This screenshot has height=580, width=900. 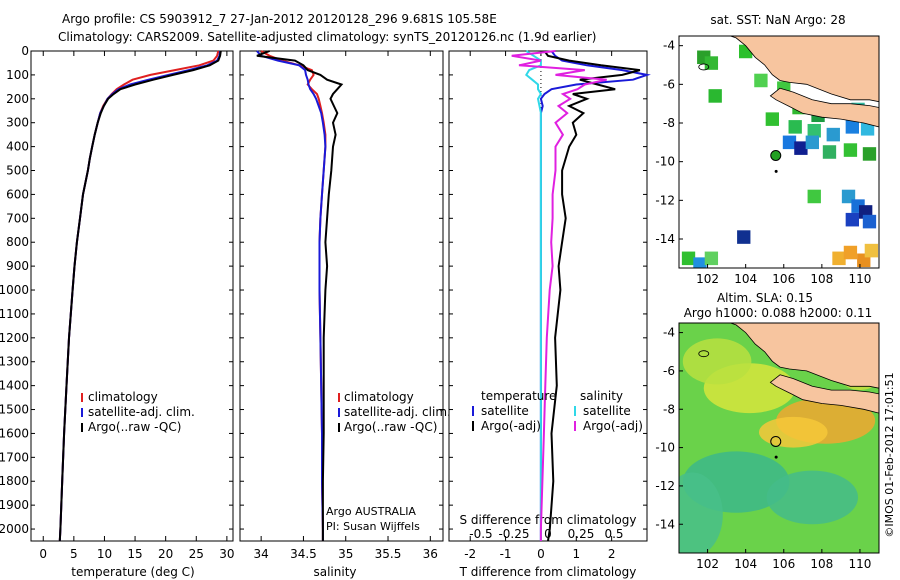 I want to click on temperature-tick-label: 5, so click(x=74, y=554).